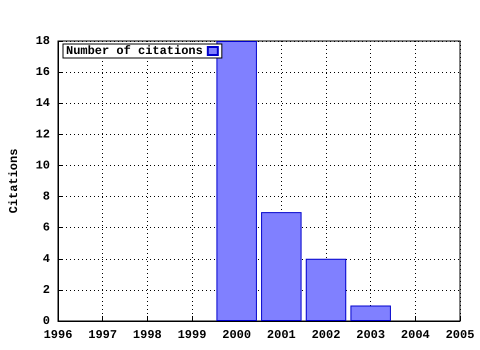 This screenshot has width=480, height=350. What do you see at coordinates (134, 51) in the screenshot?
I see `legend-label: Number of citations` at bounding box center [134, 51].